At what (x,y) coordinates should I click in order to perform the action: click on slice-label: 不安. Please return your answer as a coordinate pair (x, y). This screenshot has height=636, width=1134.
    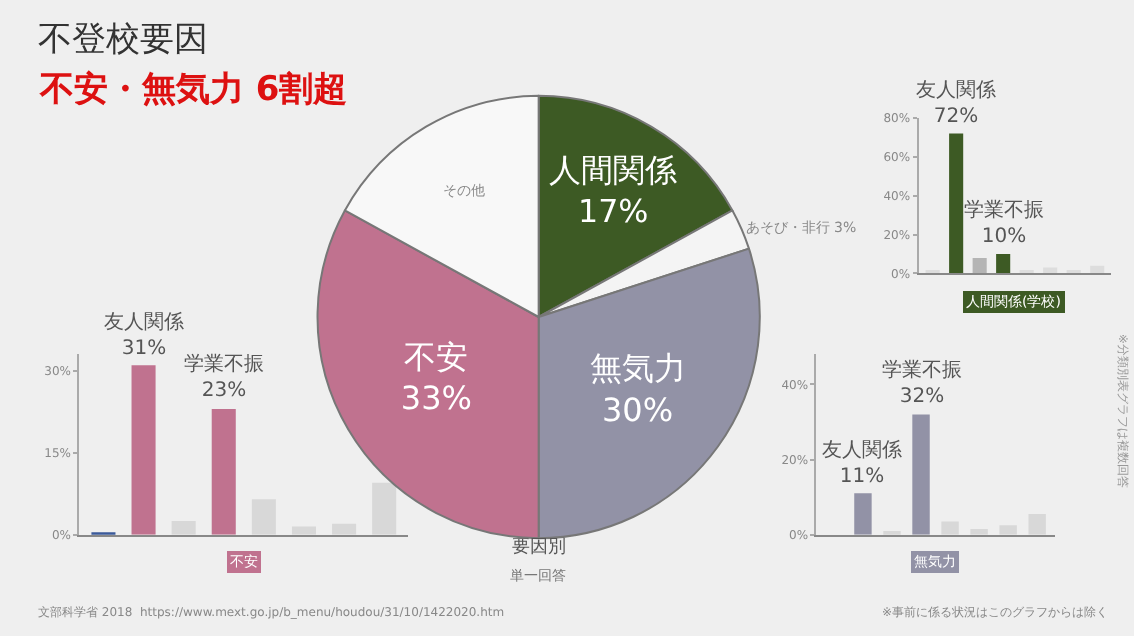
    Looking at the image, I should click on (436, 356).